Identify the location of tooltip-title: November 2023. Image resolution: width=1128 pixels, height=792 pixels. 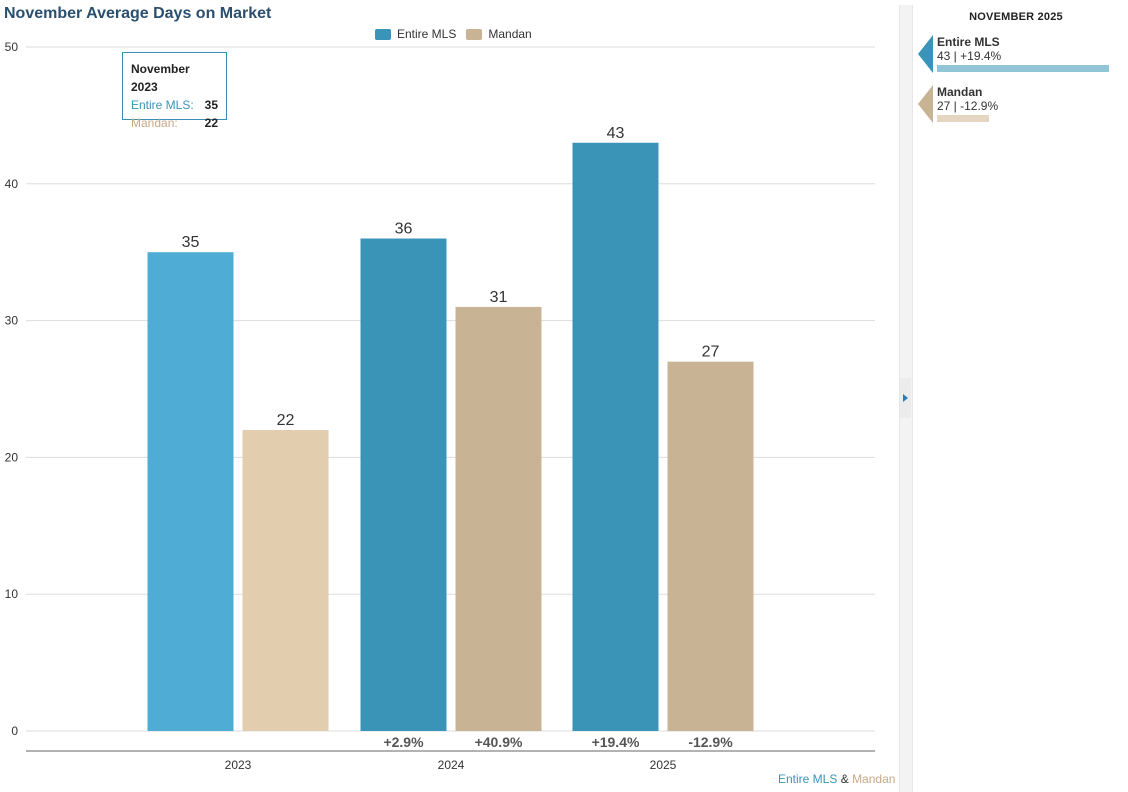
(160, 78).